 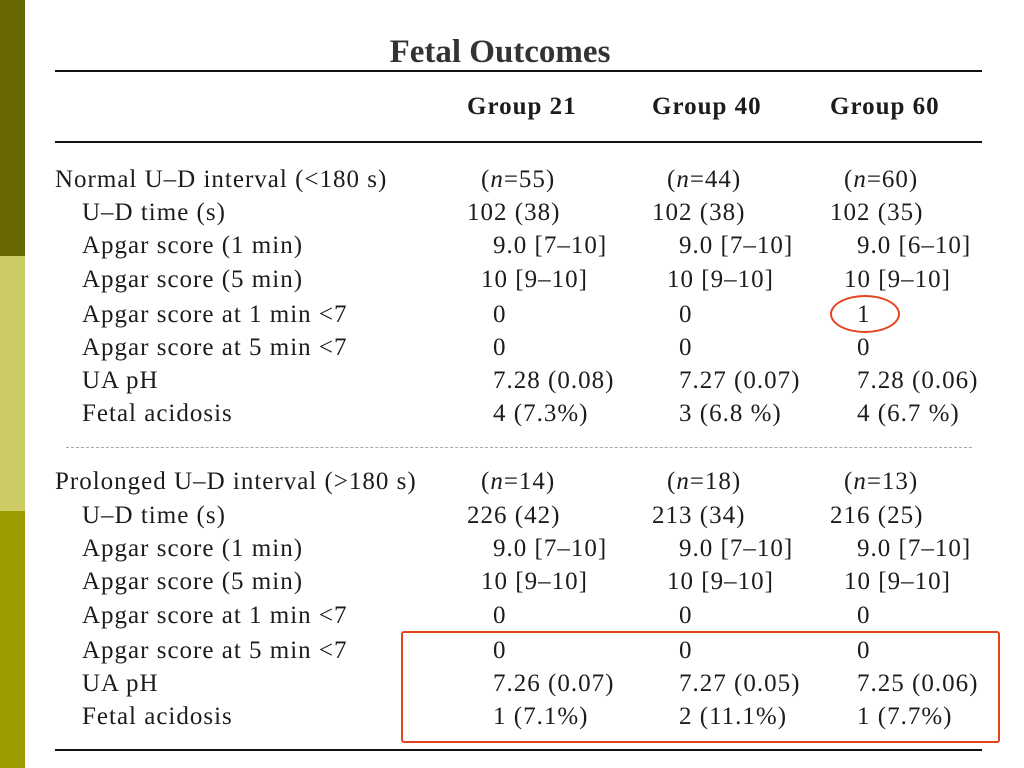 What do you see at coordinates (704, 180) in the screenshot?
I see `sample-size: (n=44)` at bounding box center [704, 180].